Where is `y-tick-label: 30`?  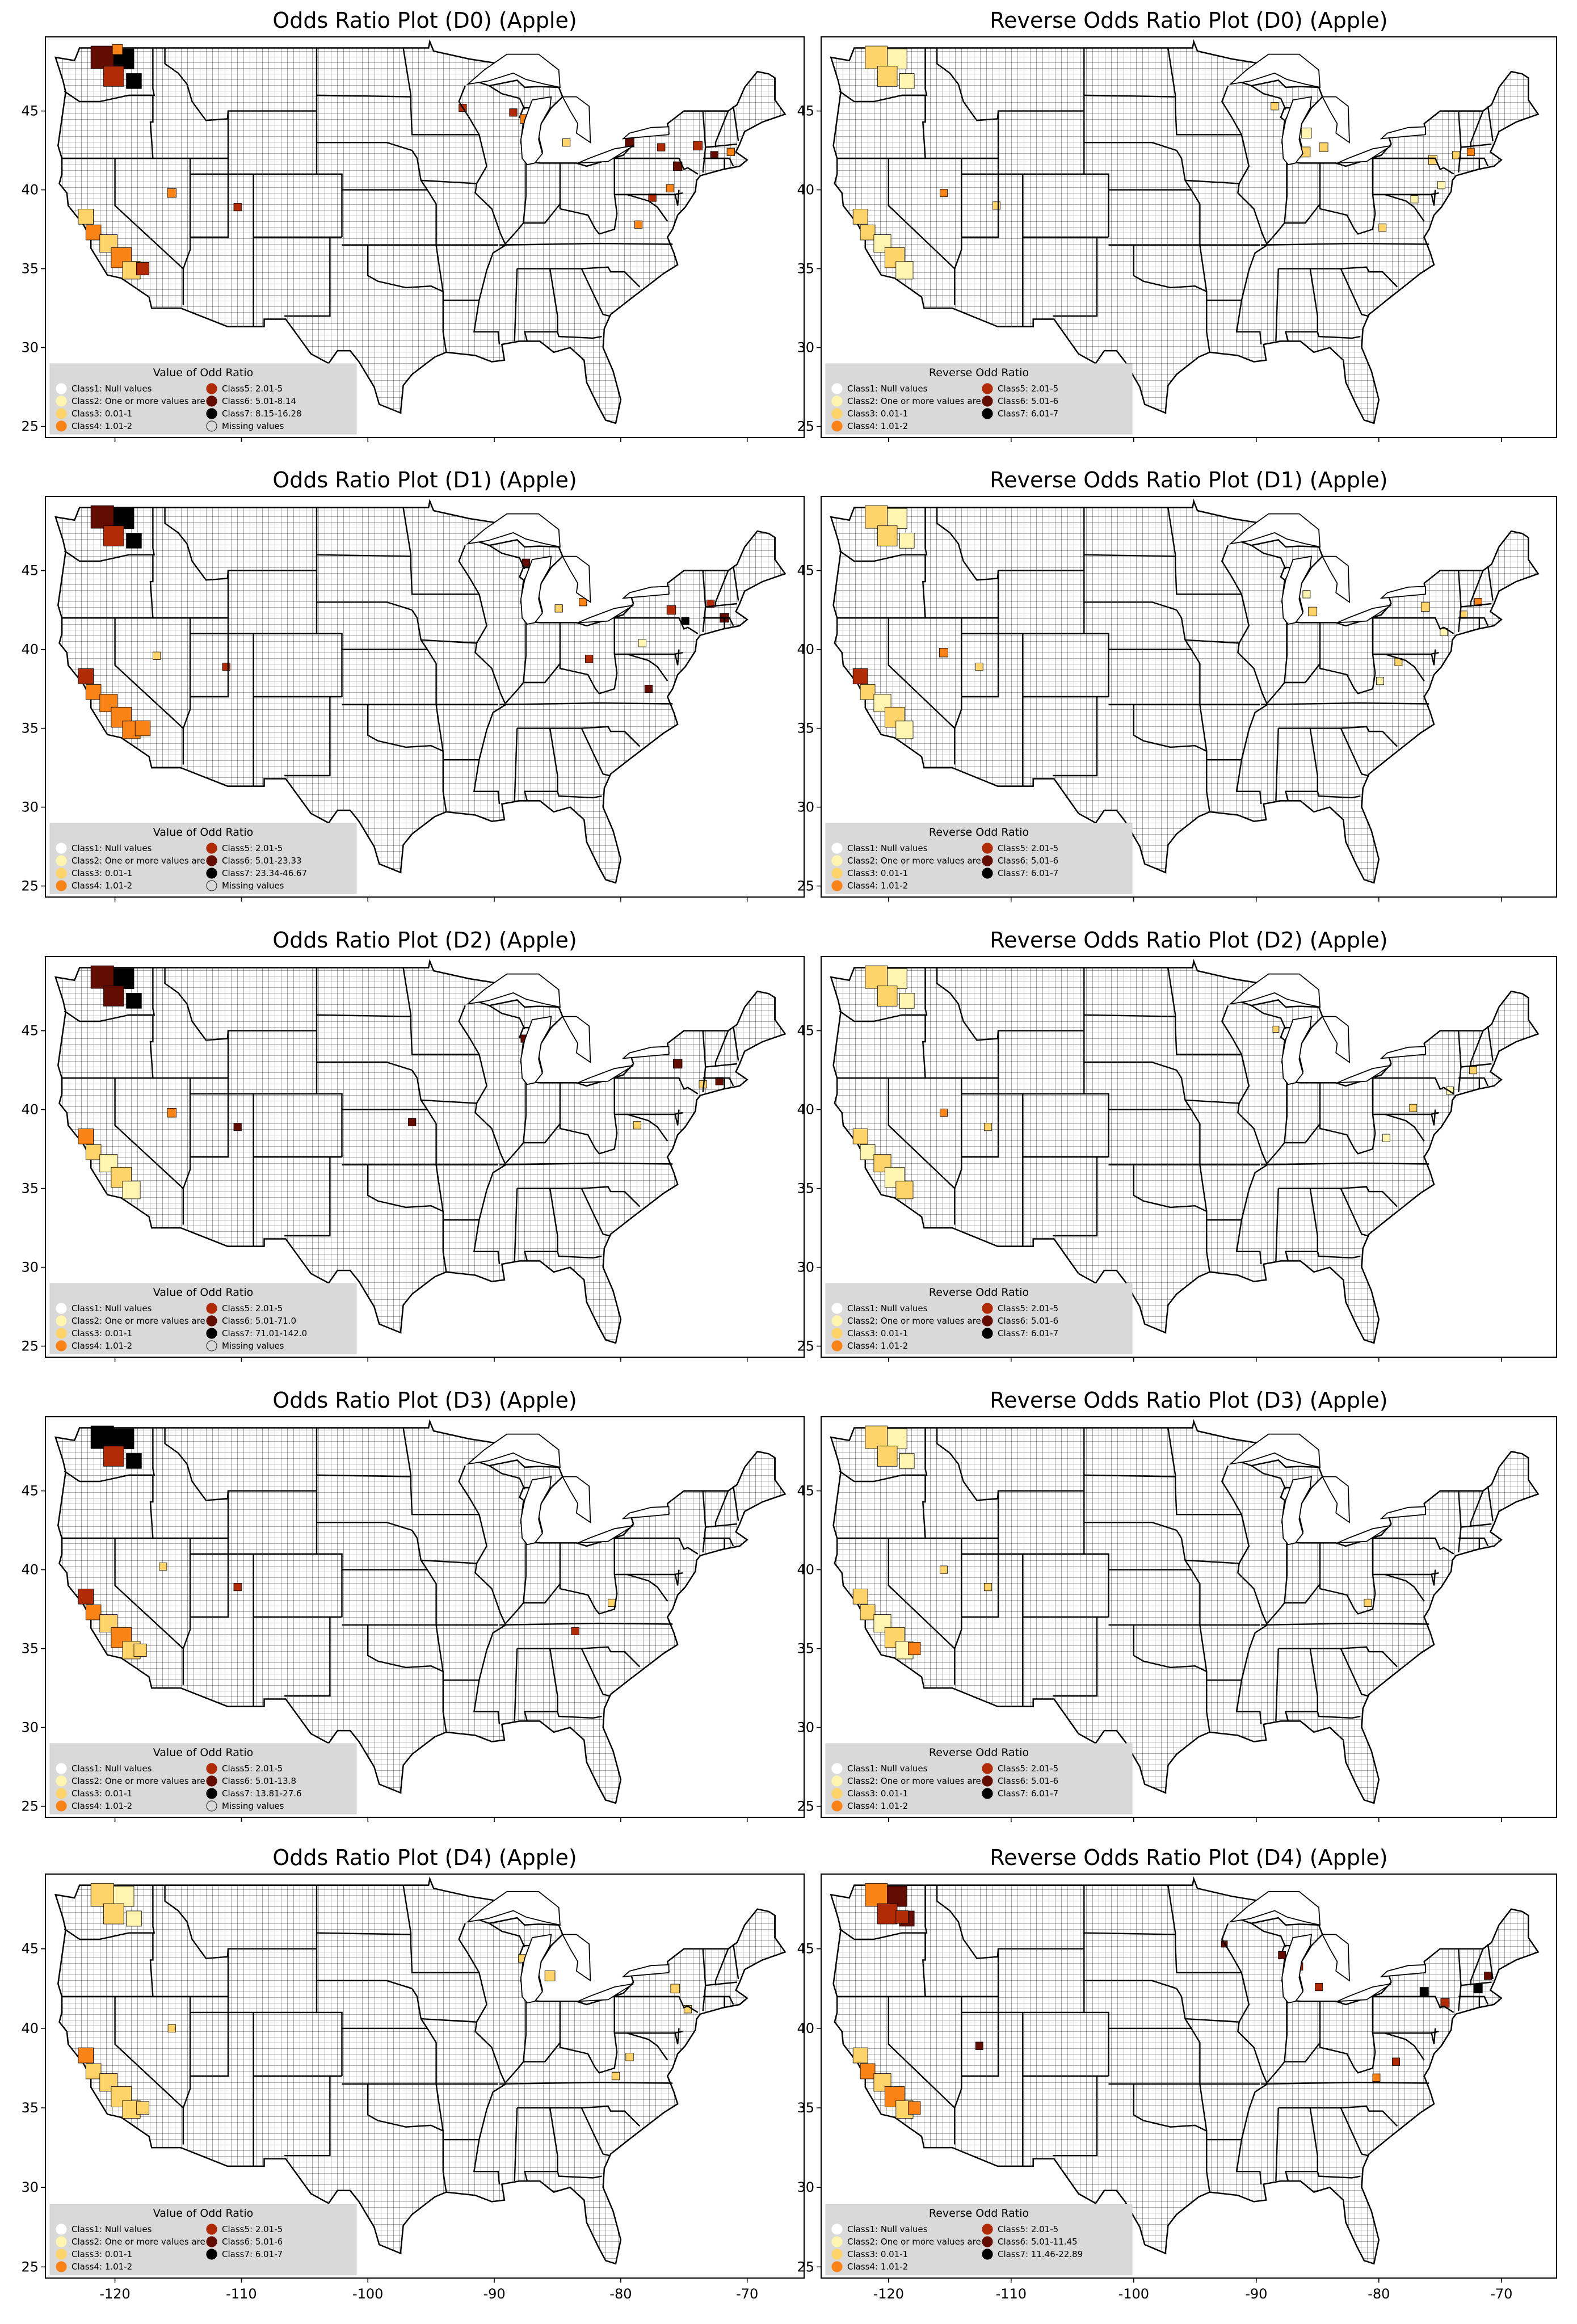
y-tick-label: 30 is located at coordinates (805, 2187).